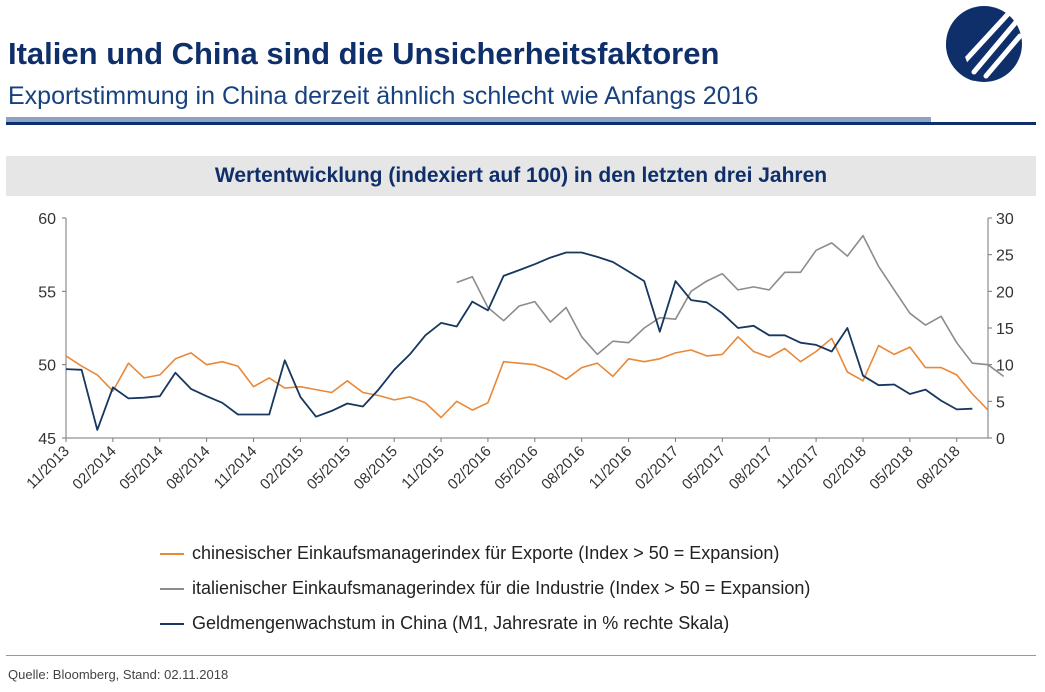 The height and width of the screenshot is (692, 1045). Describe the element at coordinates (844, 468) in the screenshot. I see `x-tick-label: 02/2018` at that location.